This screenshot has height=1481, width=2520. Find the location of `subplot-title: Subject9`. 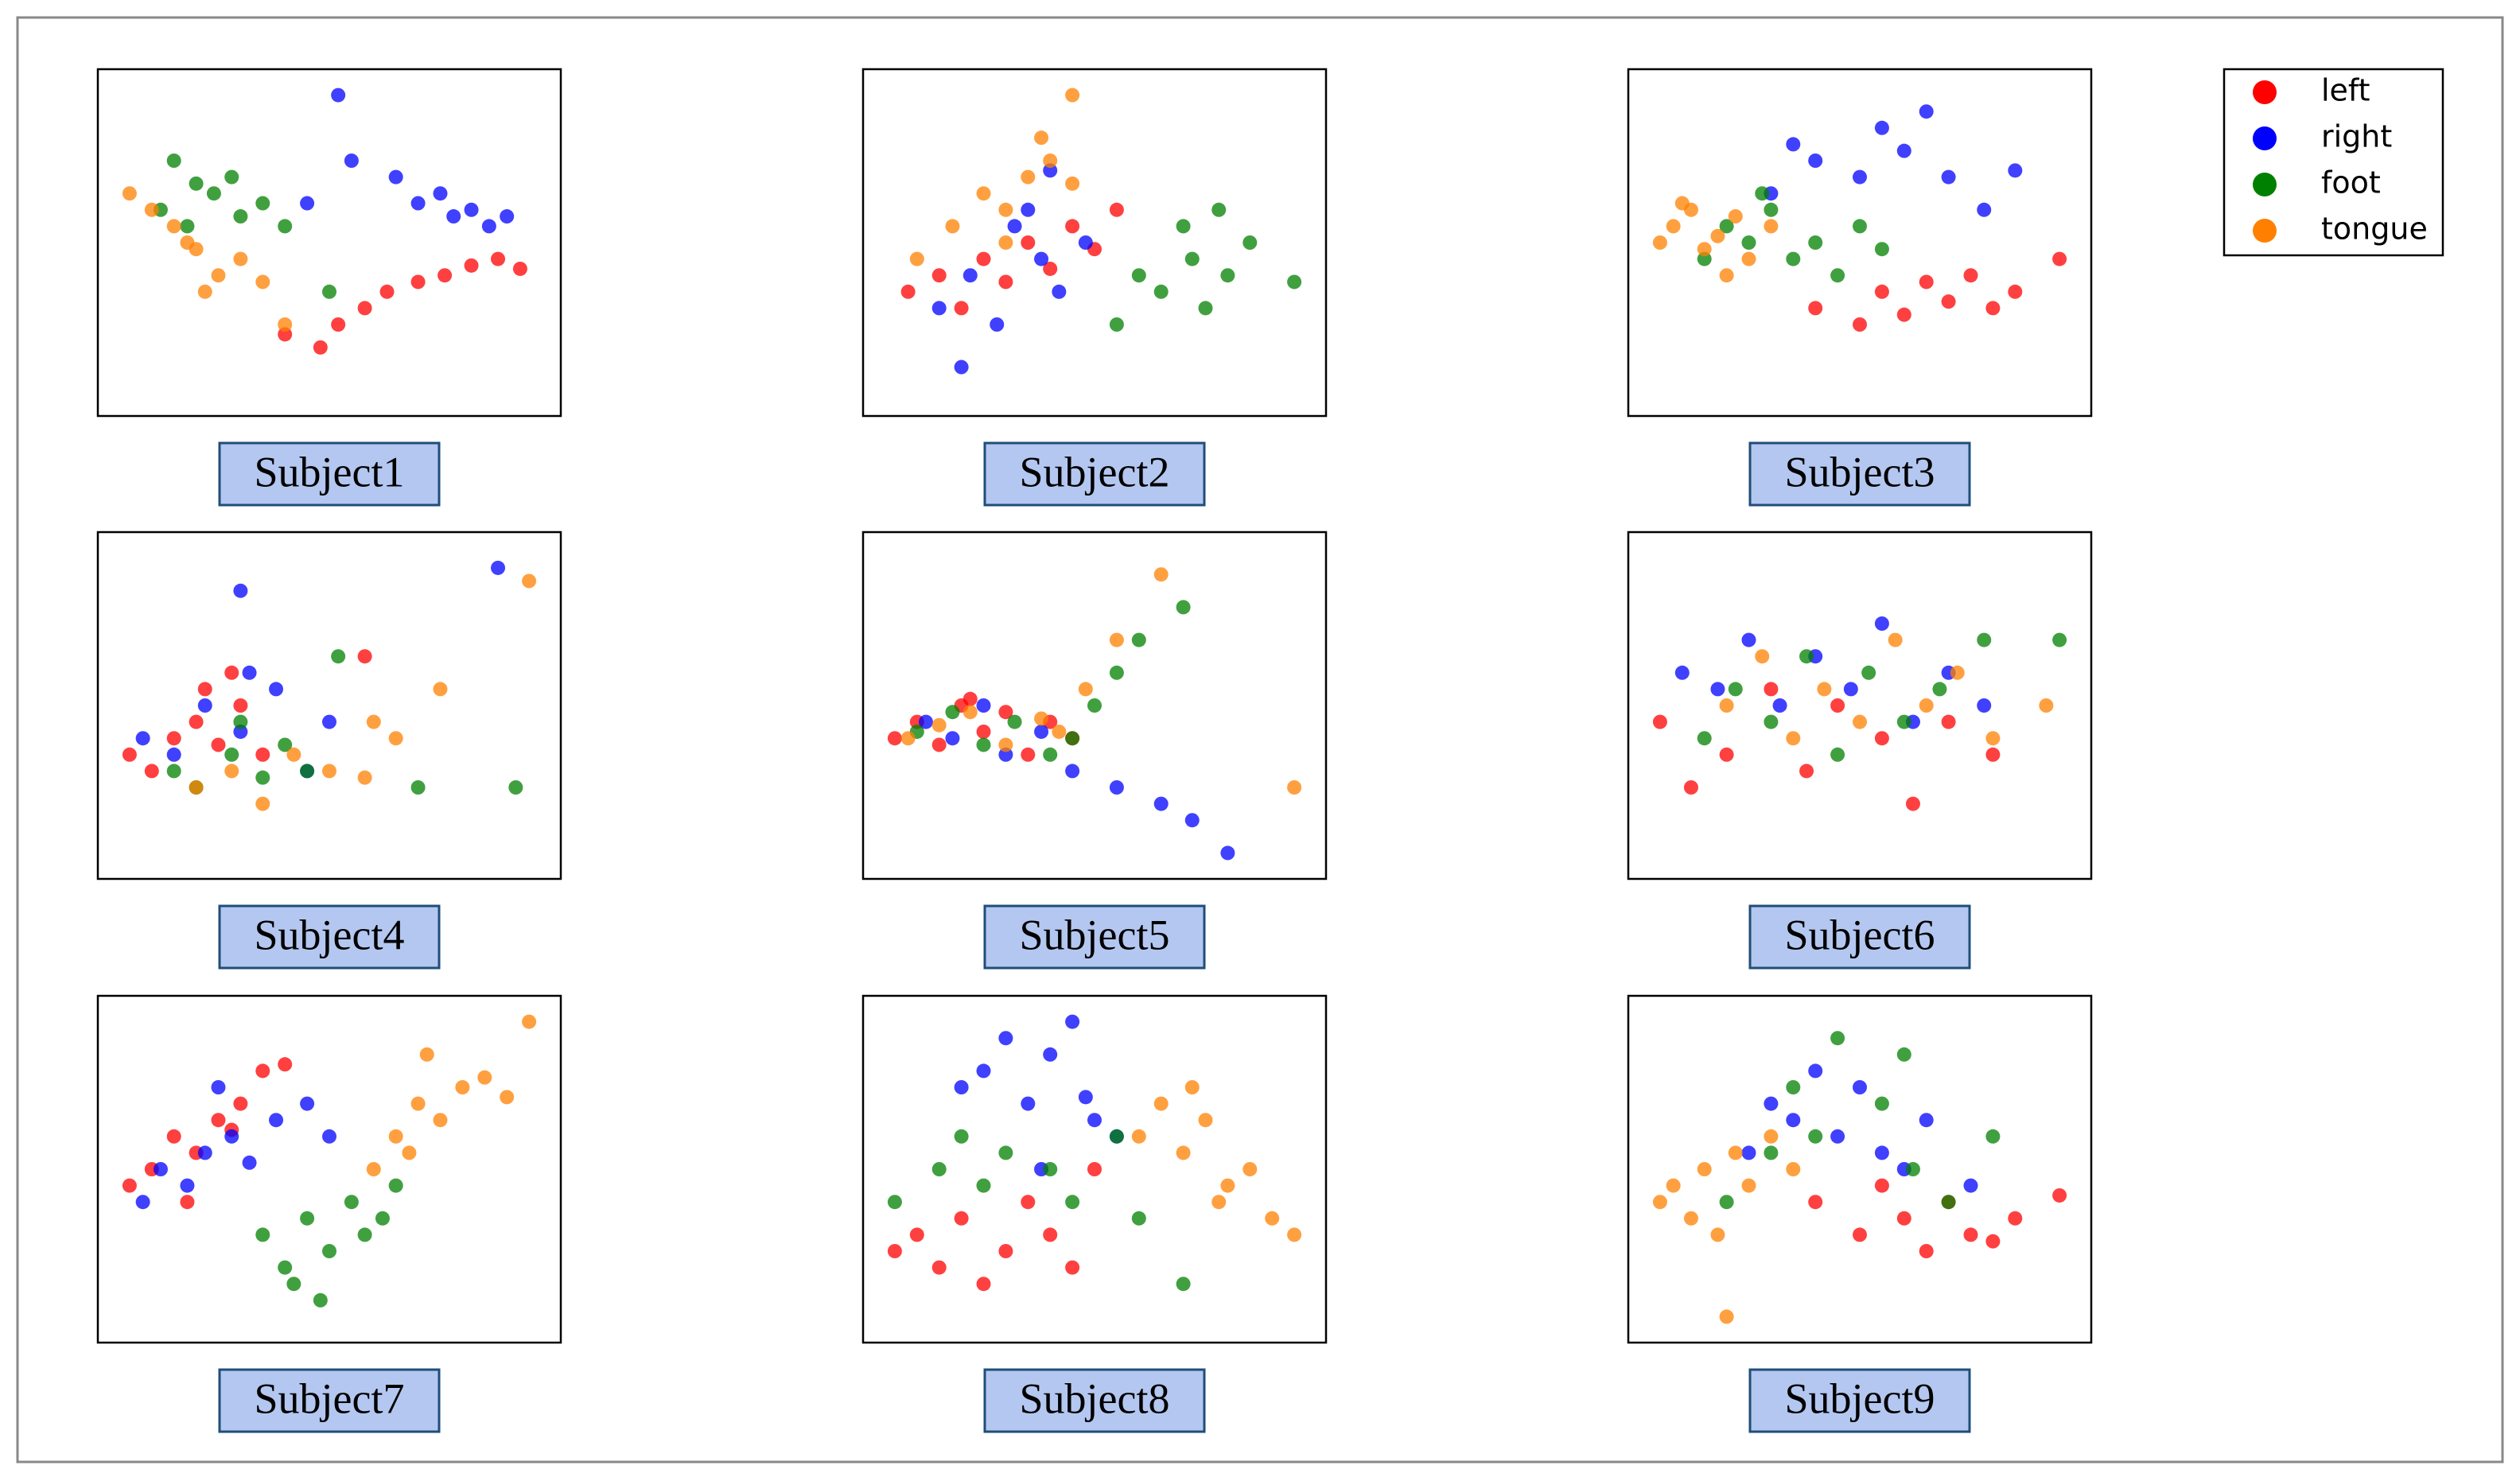

subplot-title: Subject9 is located at coordinates (1860, 1398).